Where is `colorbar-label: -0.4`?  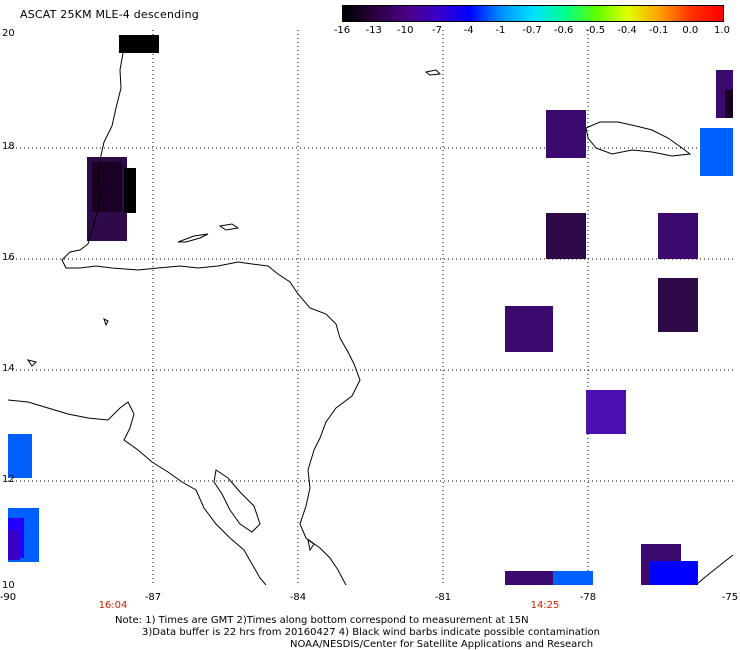
colorbar-label: -0.4 is located at coordinates (627, 30).